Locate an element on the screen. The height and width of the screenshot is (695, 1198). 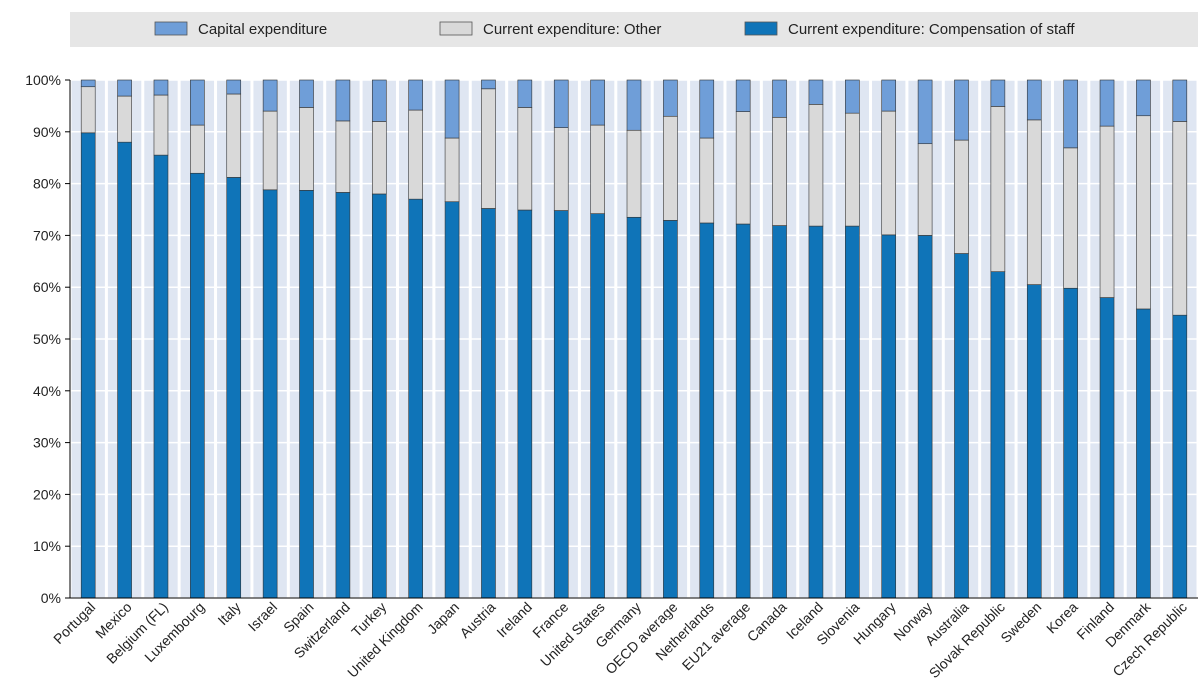
bar-belgium-fl-capital-expenditure is located at coordinates (161, 87).